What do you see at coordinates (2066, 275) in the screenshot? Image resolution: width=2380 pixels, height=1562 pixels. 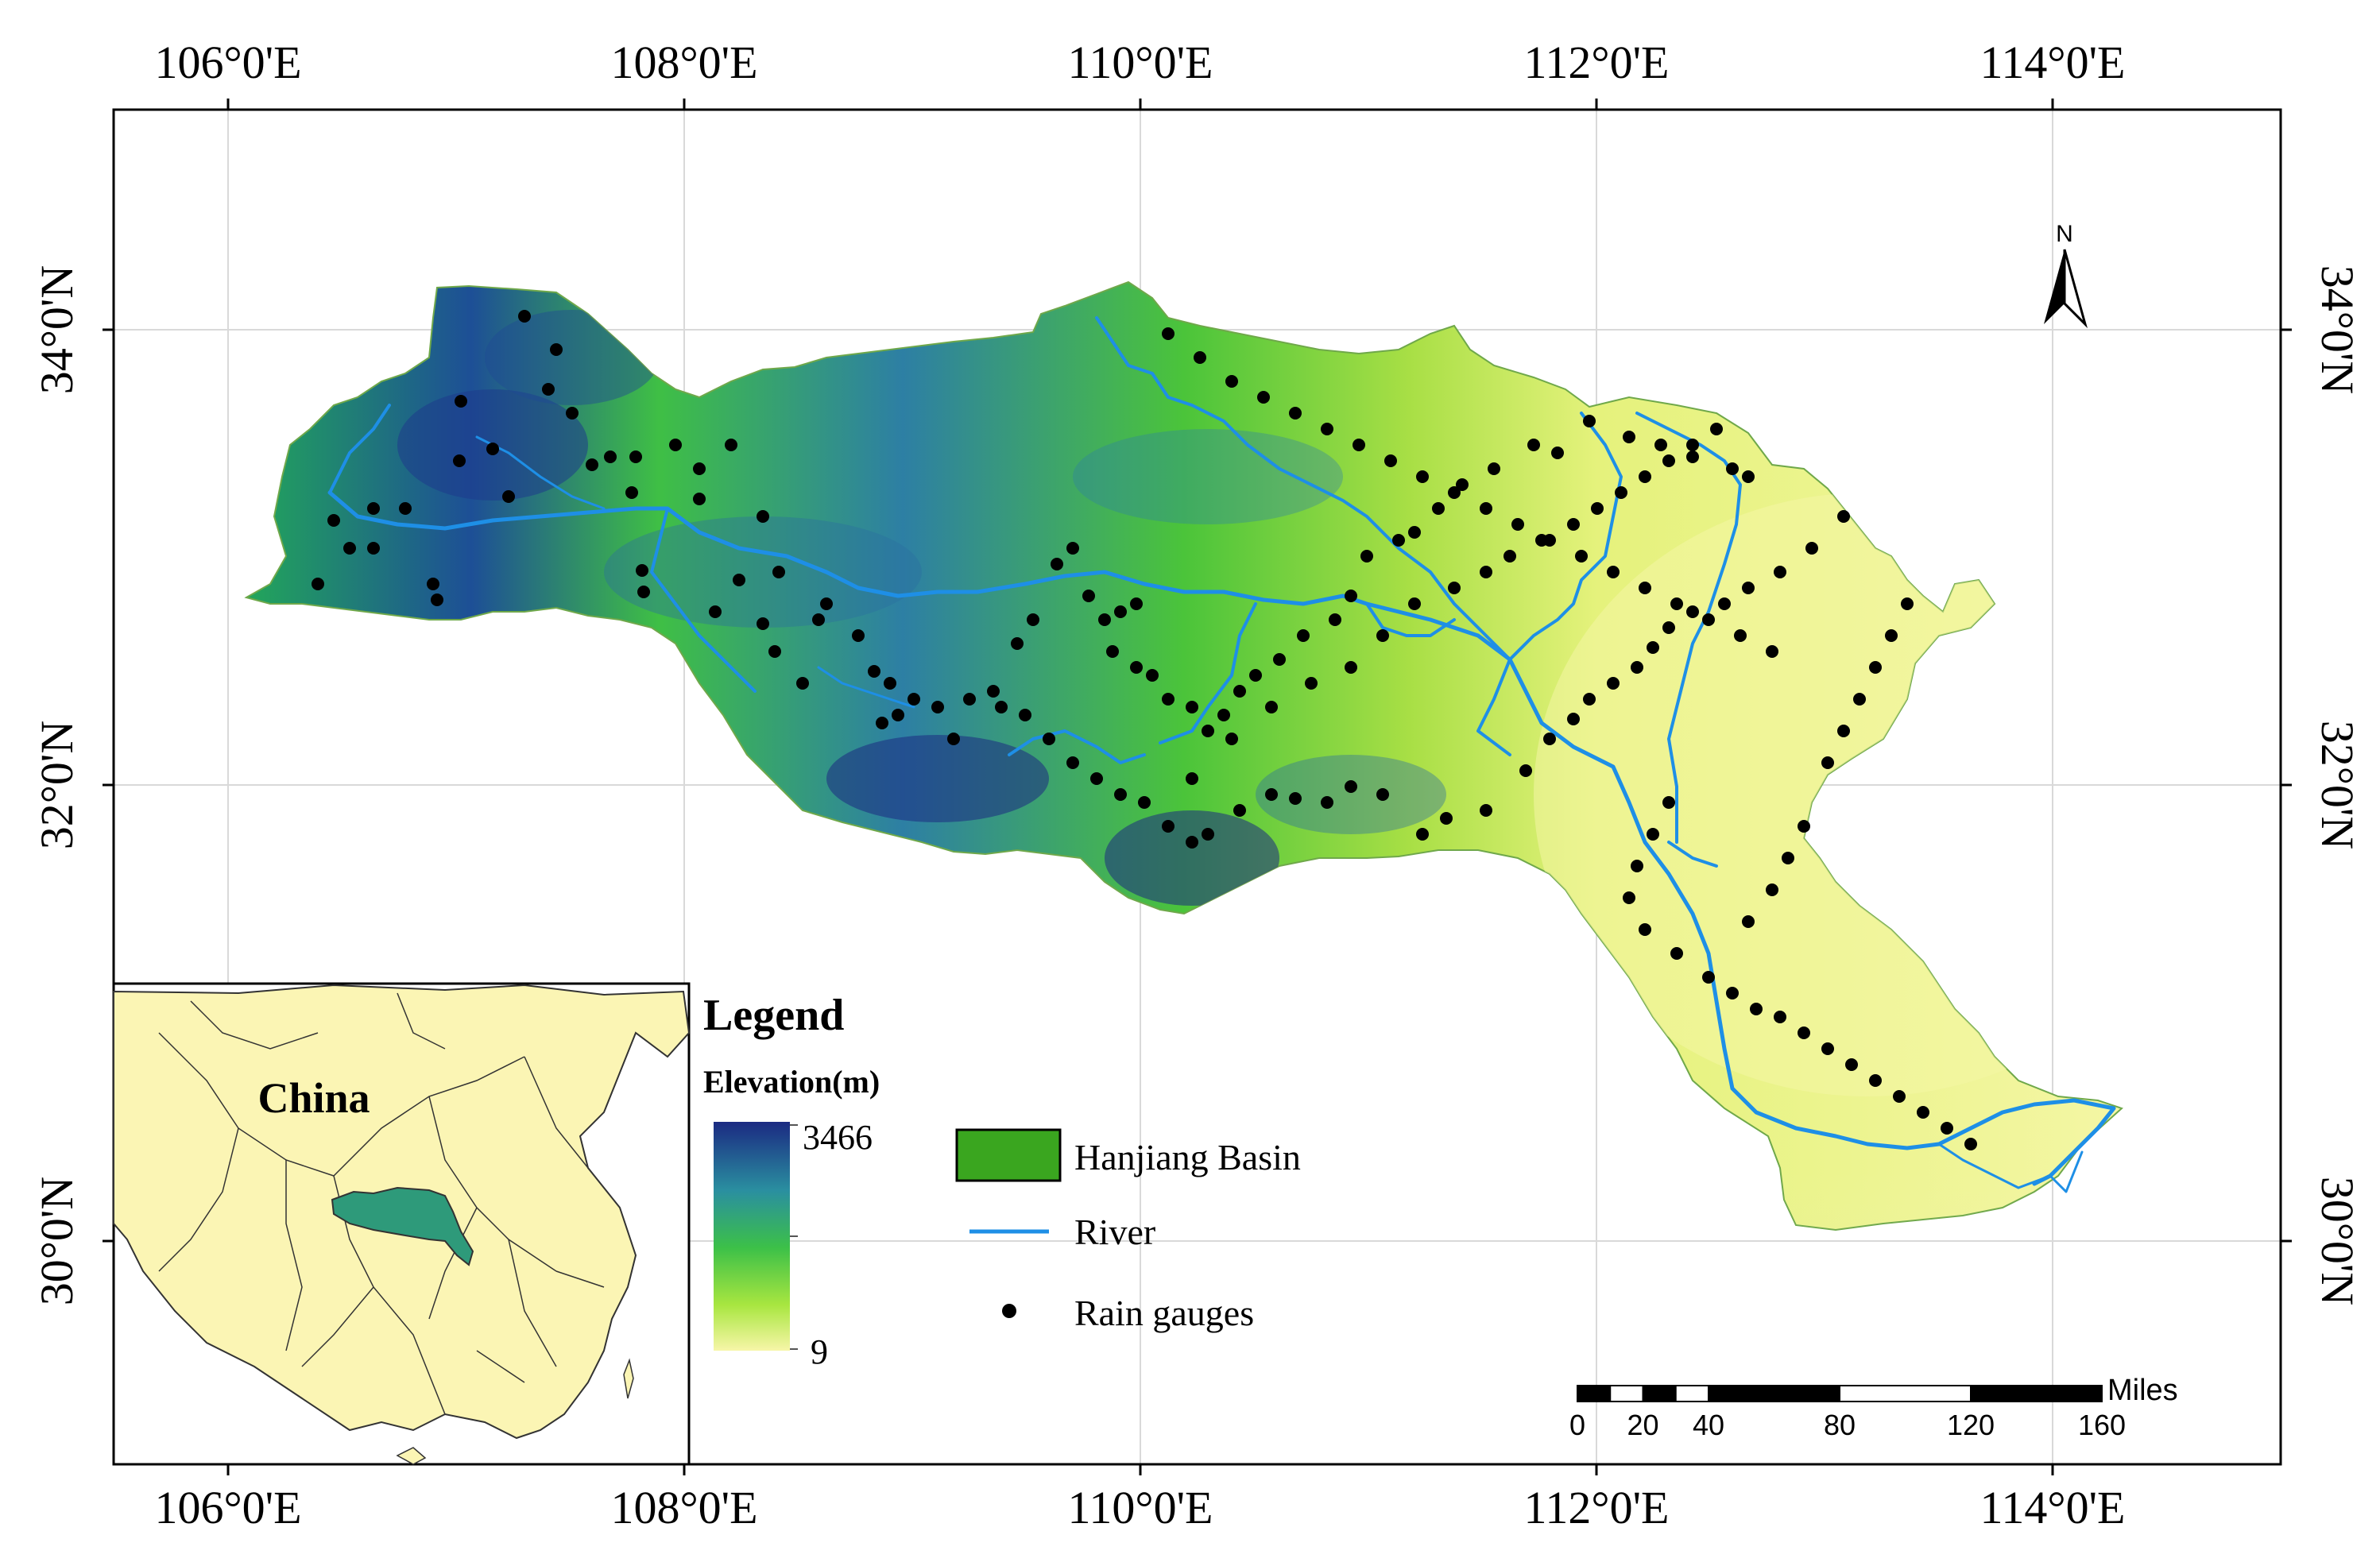 I see `north-arrow: N` at bounding box center [2066, 275].